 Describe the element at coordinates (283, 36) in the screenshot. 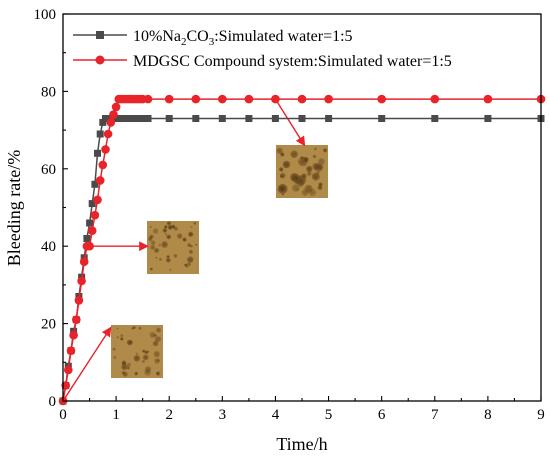

I see `legend-label-gray-post: :Simulated water=1:5` at that location.